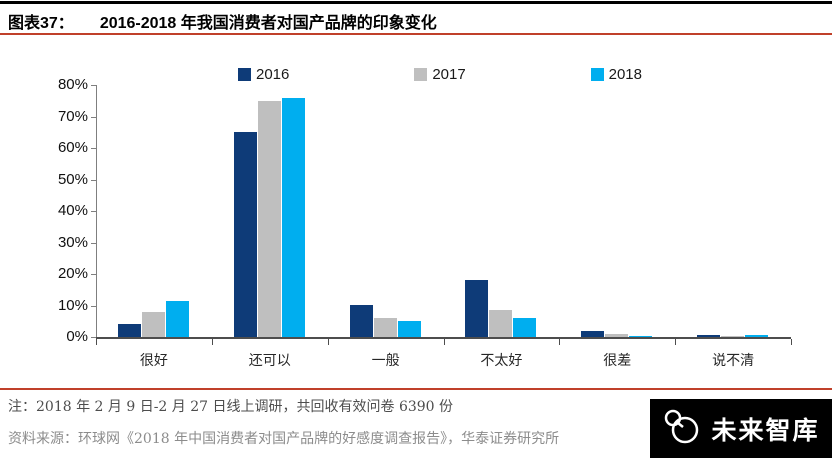 This screenshot has height=458, width=832. Describe the element at coordinates (640, 336) in the screenshot. I see `bar-2018-很差` at that location.